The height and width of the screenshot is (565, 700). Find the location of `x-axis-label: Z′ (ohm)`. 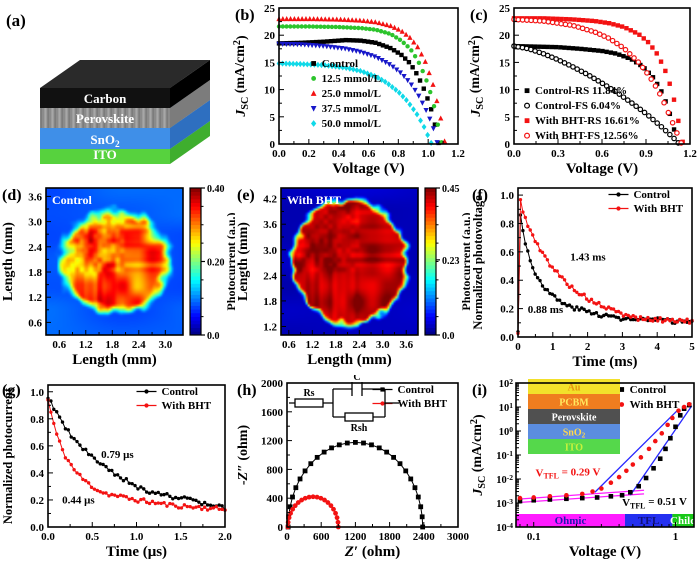

x-axis-label: Z′ (ohm) is located at coordinates (372, 552).